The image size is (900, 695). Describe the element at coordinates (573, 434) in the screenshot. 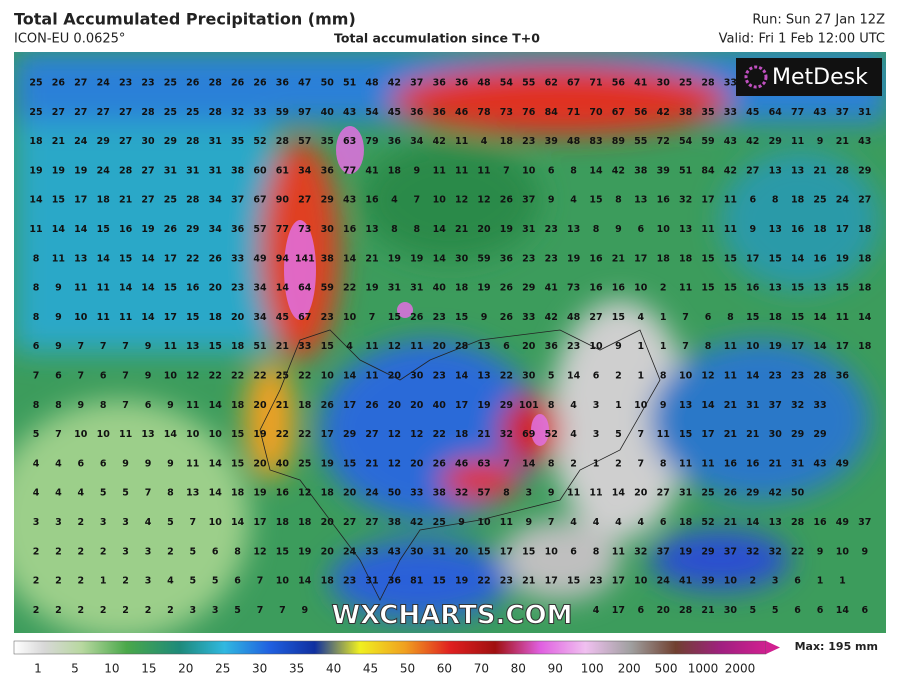

I see `grid-value: 4` at that location.